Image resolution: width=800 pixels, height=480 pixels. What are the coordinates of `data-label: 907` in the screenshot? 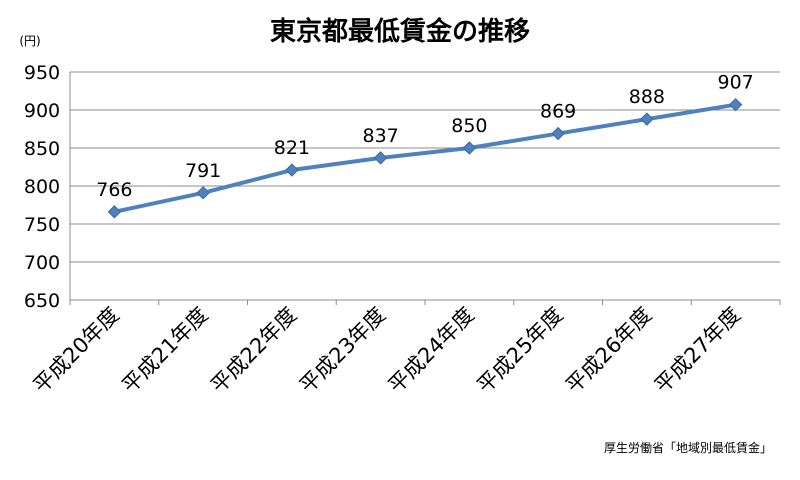 It's located at (735, 83).